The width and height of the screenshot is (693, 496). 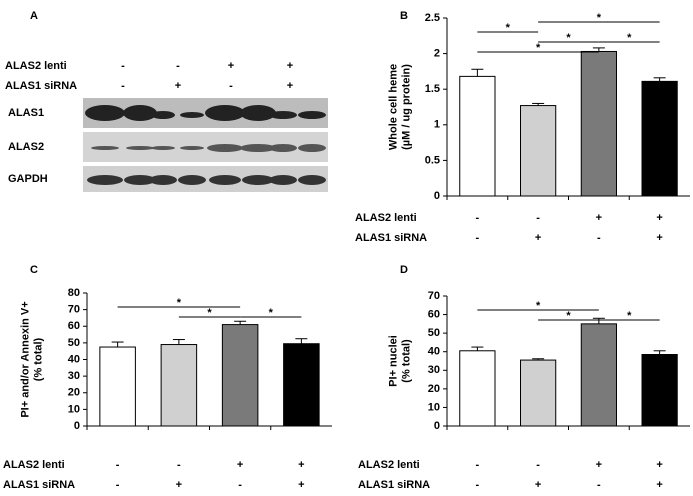 I want to click on blot-row-label: ALAS2, so click(x=26, y=147).